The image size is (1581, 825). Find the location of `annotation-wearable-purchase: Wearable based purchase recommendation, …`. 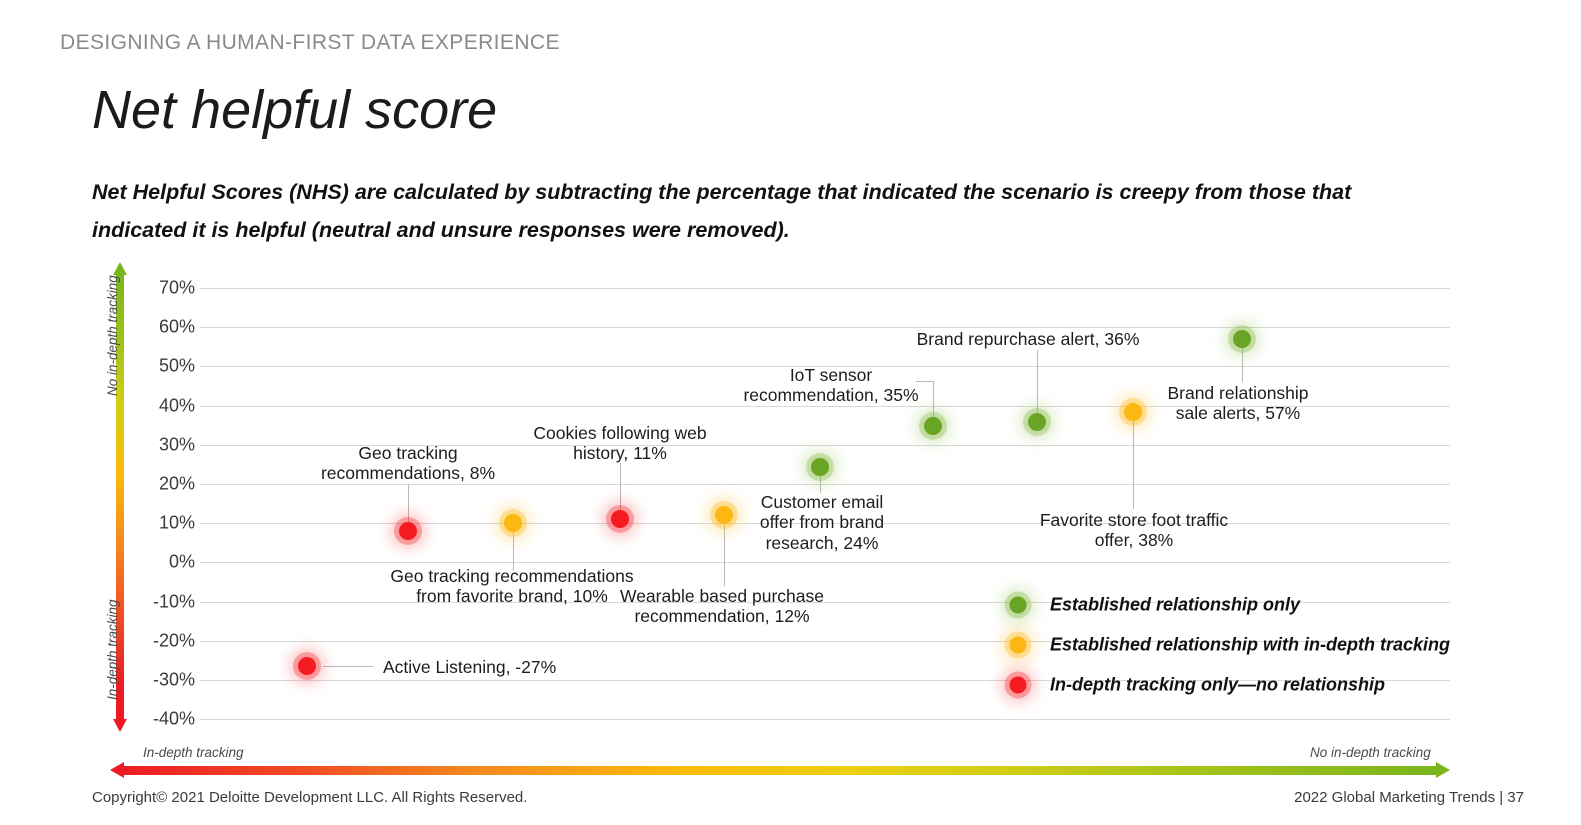

annotation-wearable-purchase: Wearable based purchase recommendation, … is located at coordinates (722, 606).